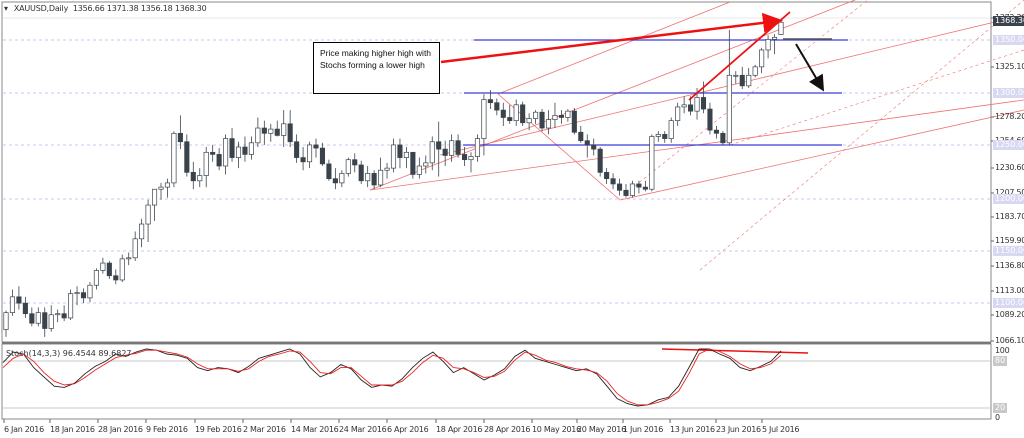  Describe the element at coordinates (1009, 216) in the screenshot. I see `price-tick-label: 1183.70` at that location.